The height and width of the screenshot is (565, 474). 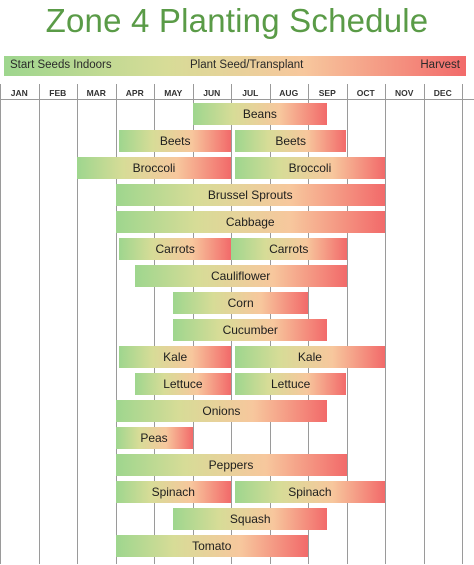 I want to click on schedule-bar: Onions, so click(x=221, y=411).